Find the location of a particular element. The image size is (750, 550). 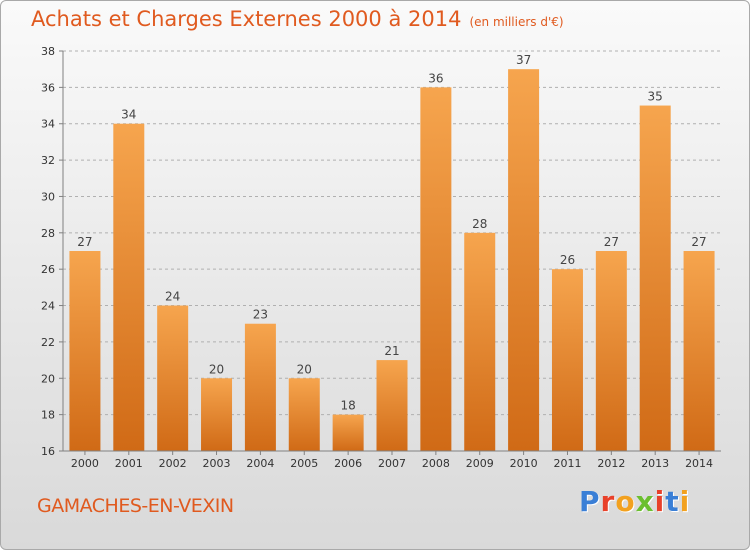

data-label: 26 is located at coordinates (567, 260).